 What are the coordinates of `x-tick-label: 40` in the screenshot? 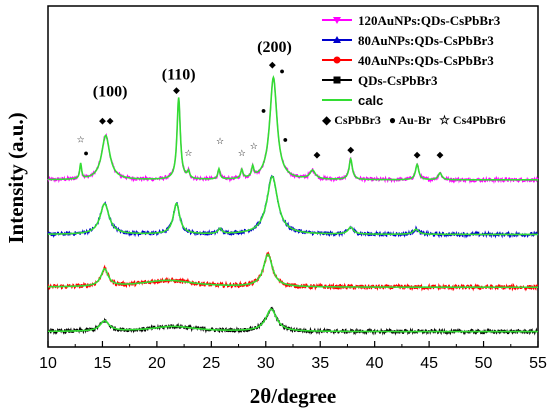 It's located at (375, 363).